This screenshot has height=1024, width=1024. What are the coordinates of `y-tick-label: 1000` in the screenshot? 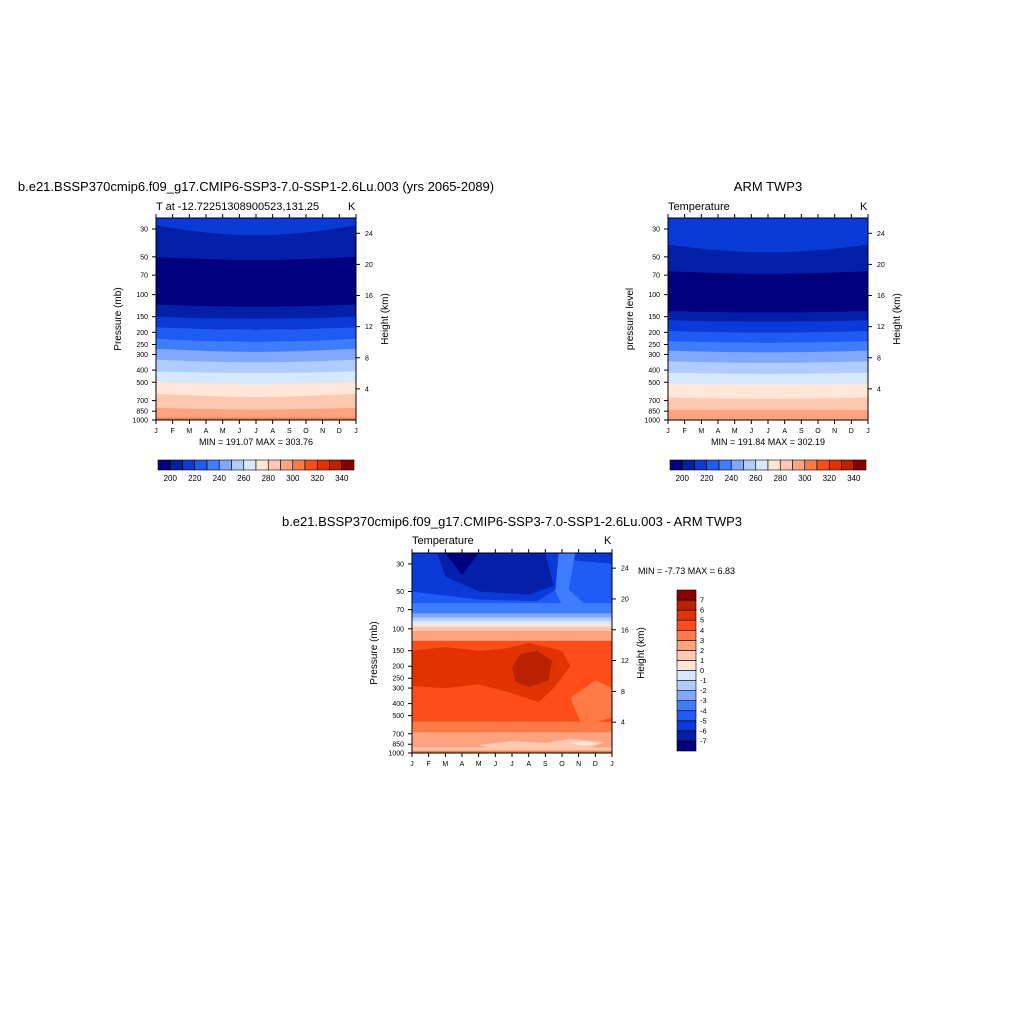 It's located at (652, 421).